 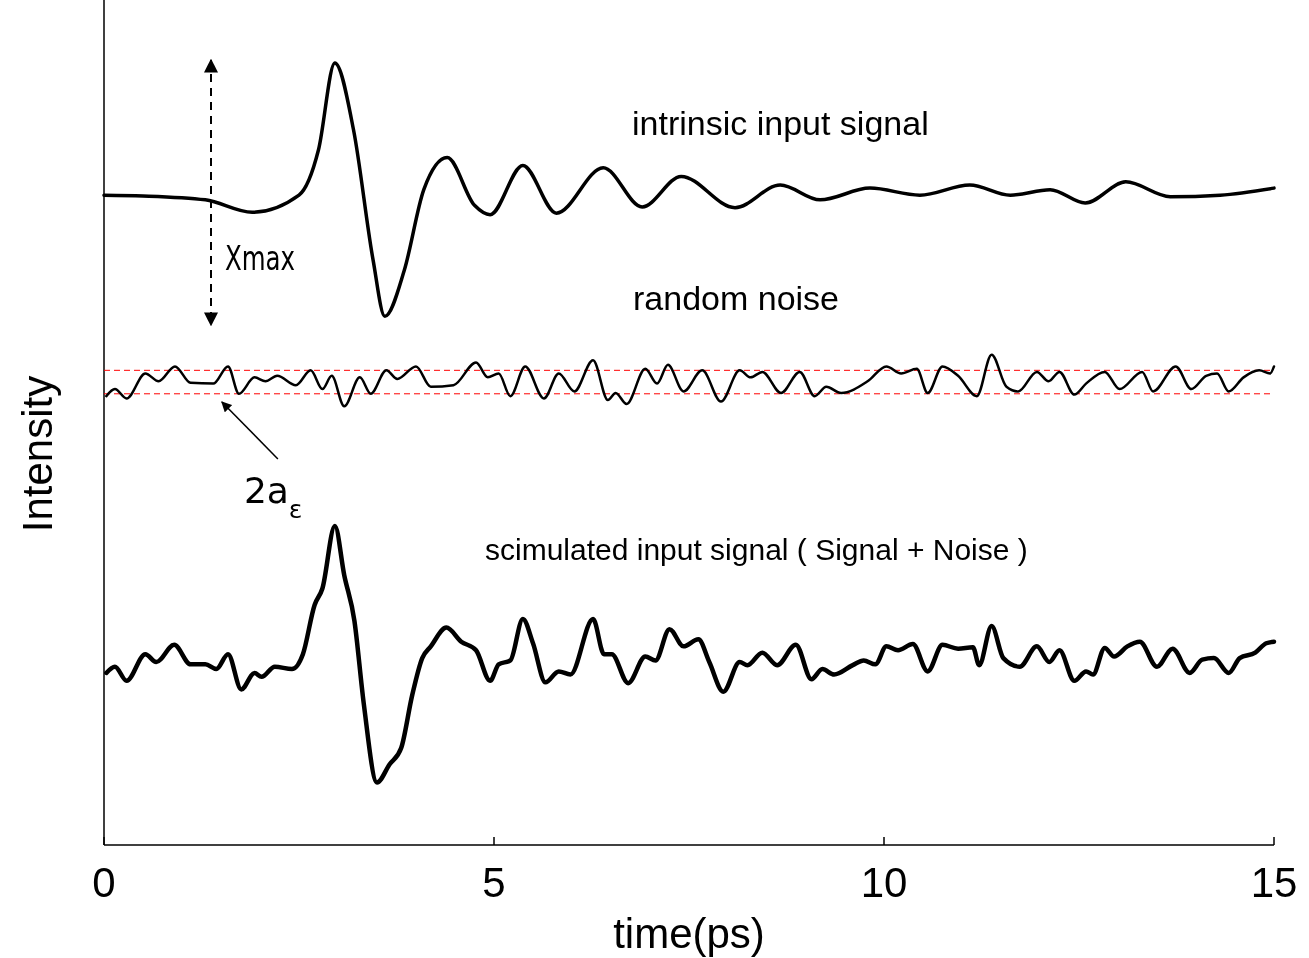 What do you see at coordinates (780, 123) in the screenshot?
I see `series-label: intrinsic input signal` at bounding box center [780, 123].